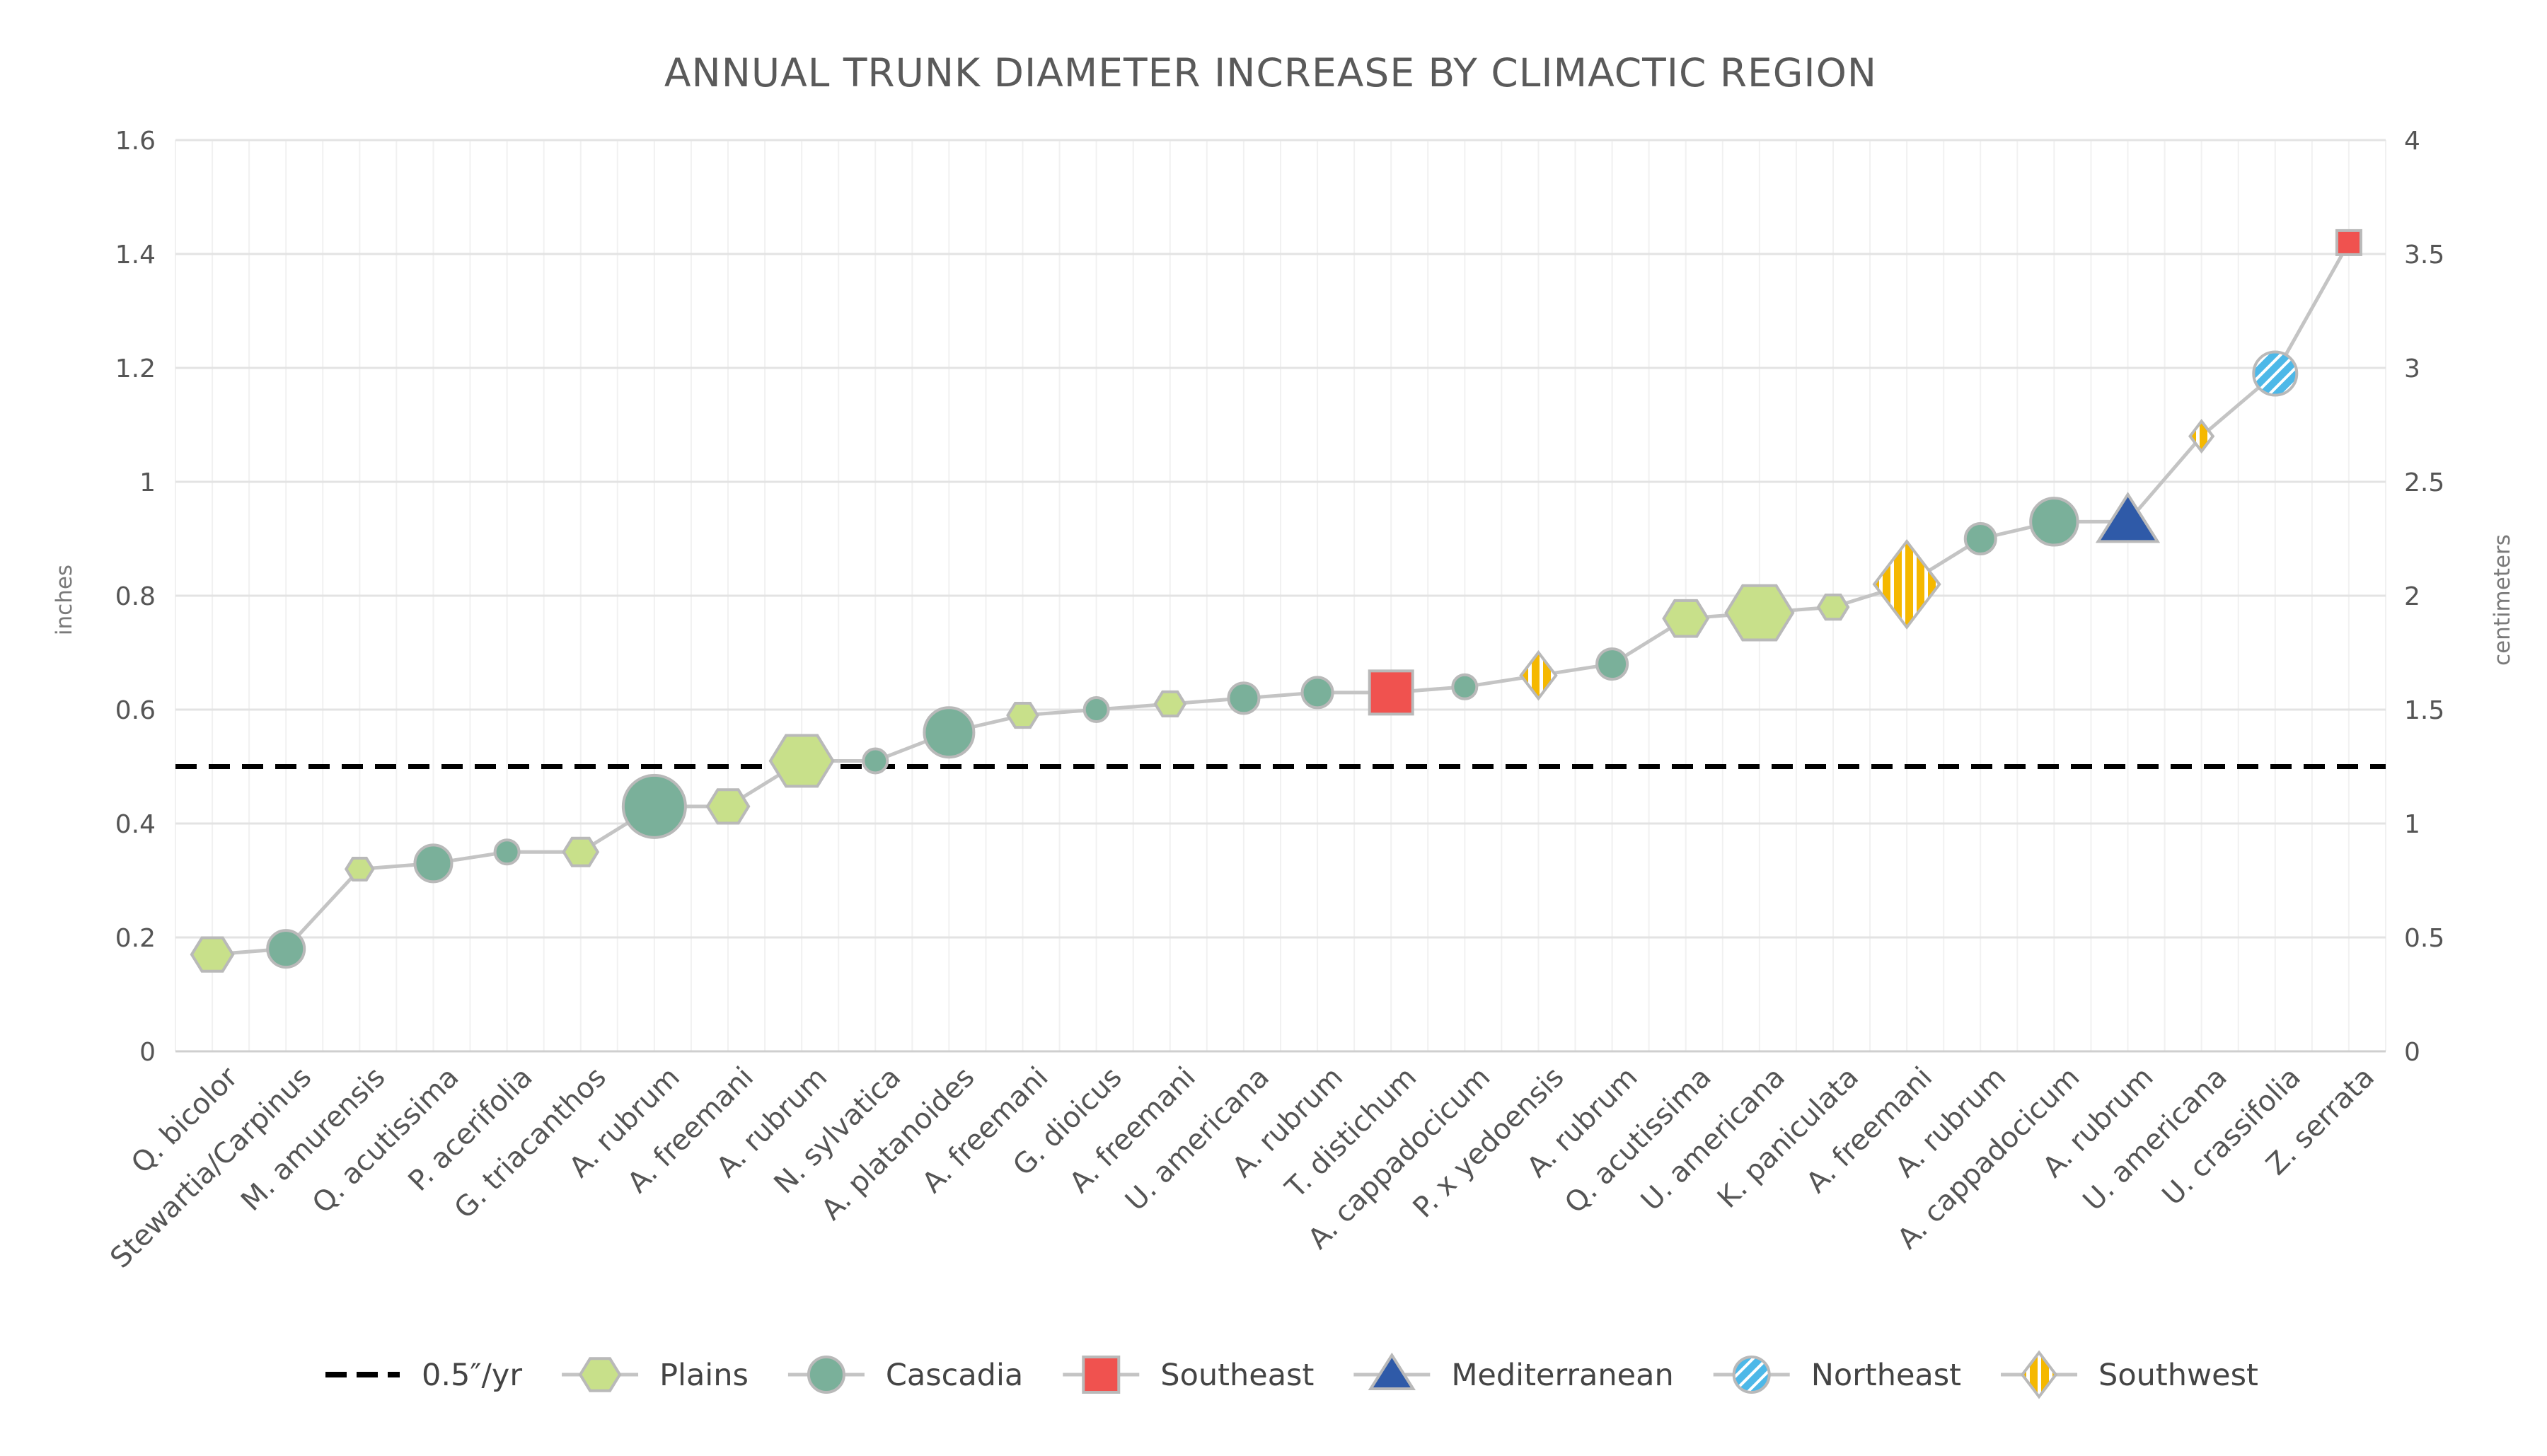 The width and height of the screenshot is (2547, 1456). What do you see at coordinates (2424, 710) in the screenshot?
I see `y-tick-label-right: 1.5` at bounding box center [2424, 710].